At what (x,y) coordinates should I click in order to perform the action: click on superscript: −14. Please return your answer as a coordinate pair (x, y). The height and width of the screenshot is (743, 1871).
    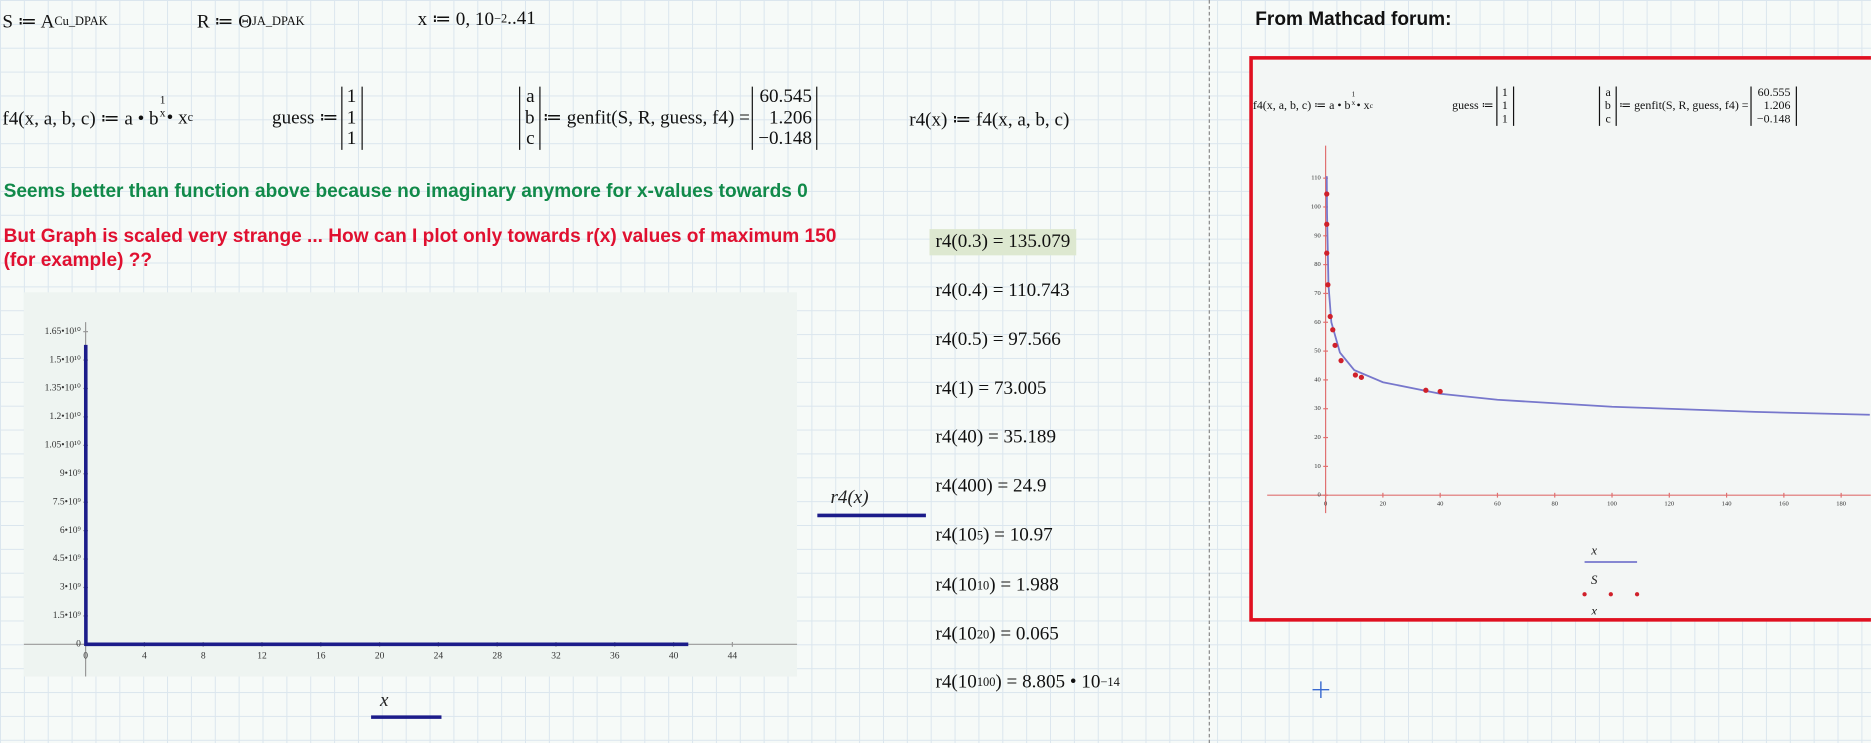
    Looking at the image, I should click on (1110, 682).